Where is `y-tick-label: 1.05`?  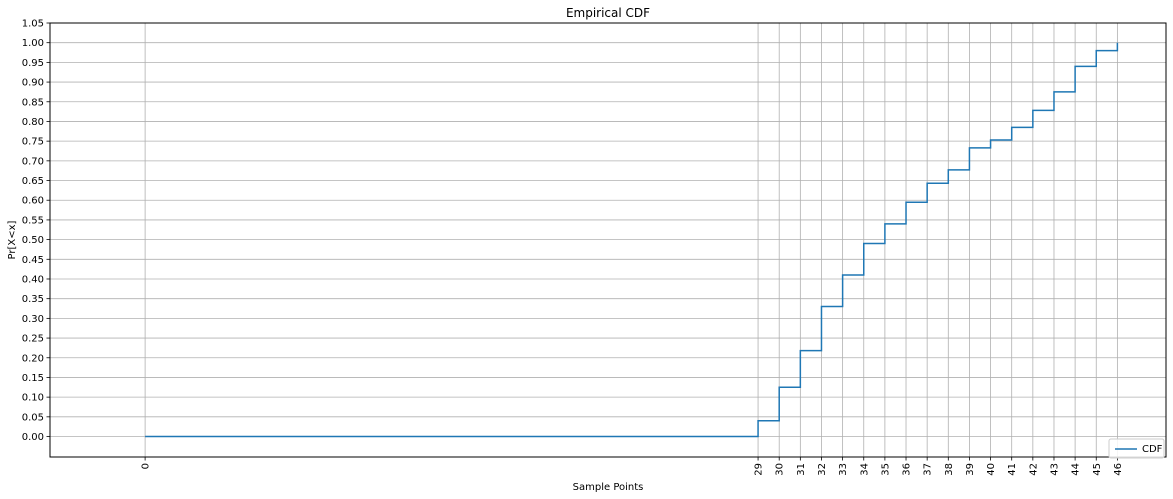
y-tick-label: 1.05 is located at coordinates (33, 24).